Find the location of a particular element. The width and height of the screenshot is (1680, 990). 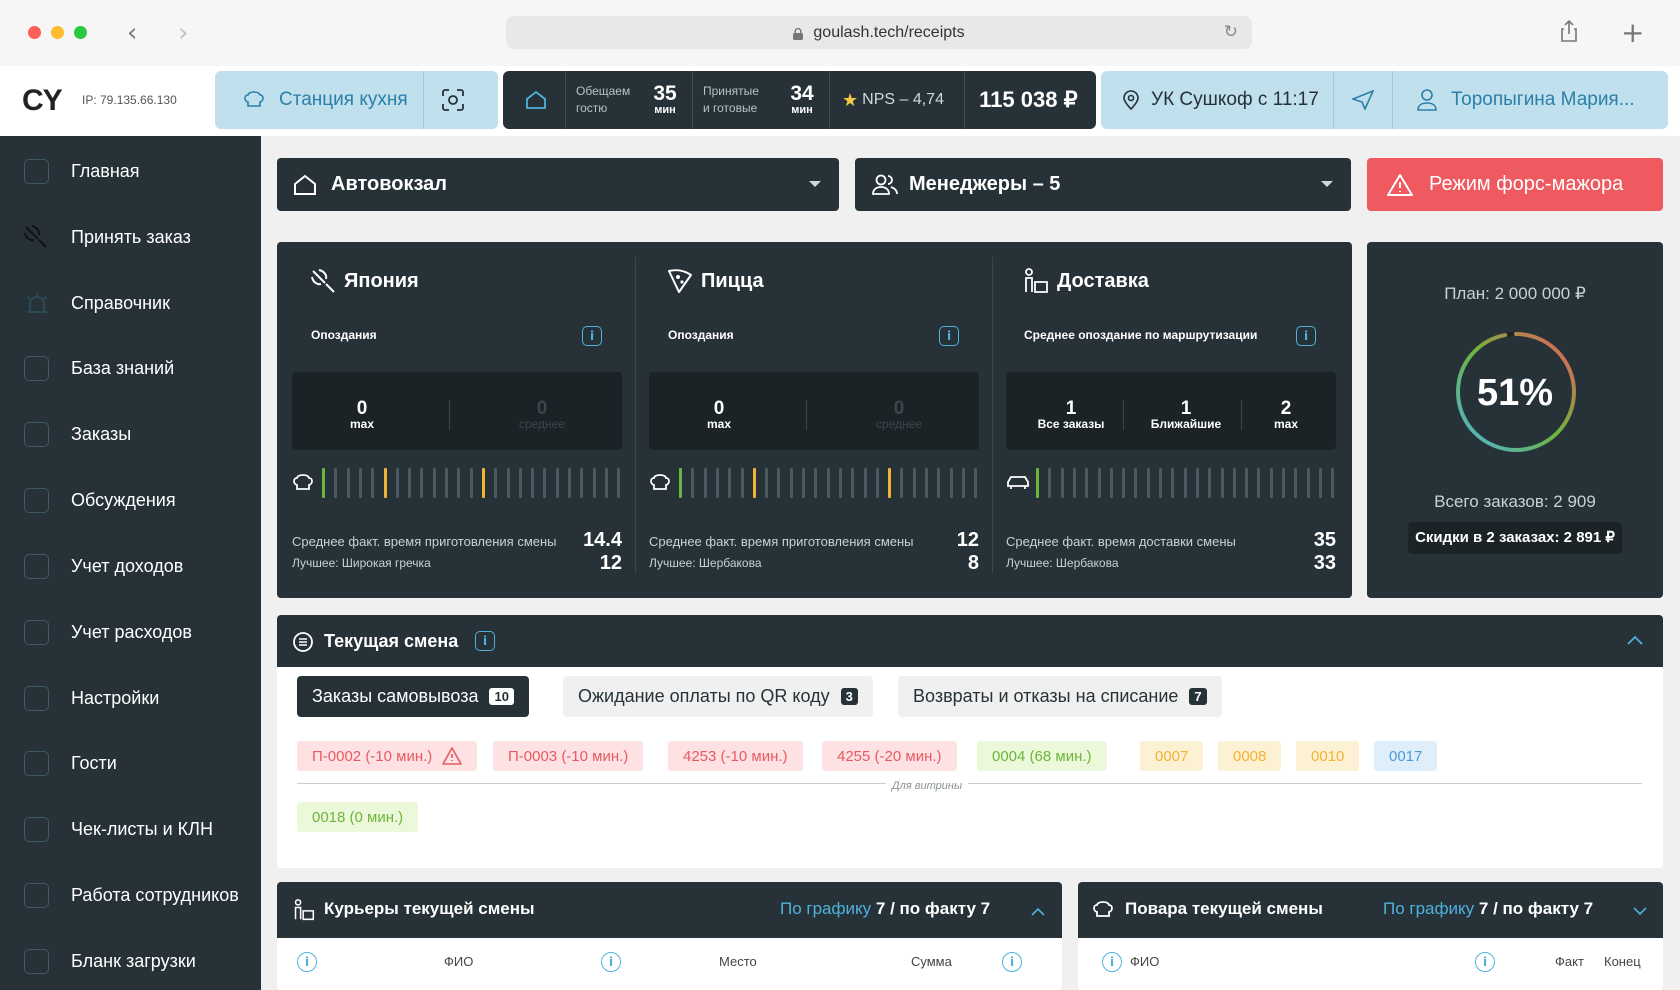

send-icon is located at coordinates (1363, 100).